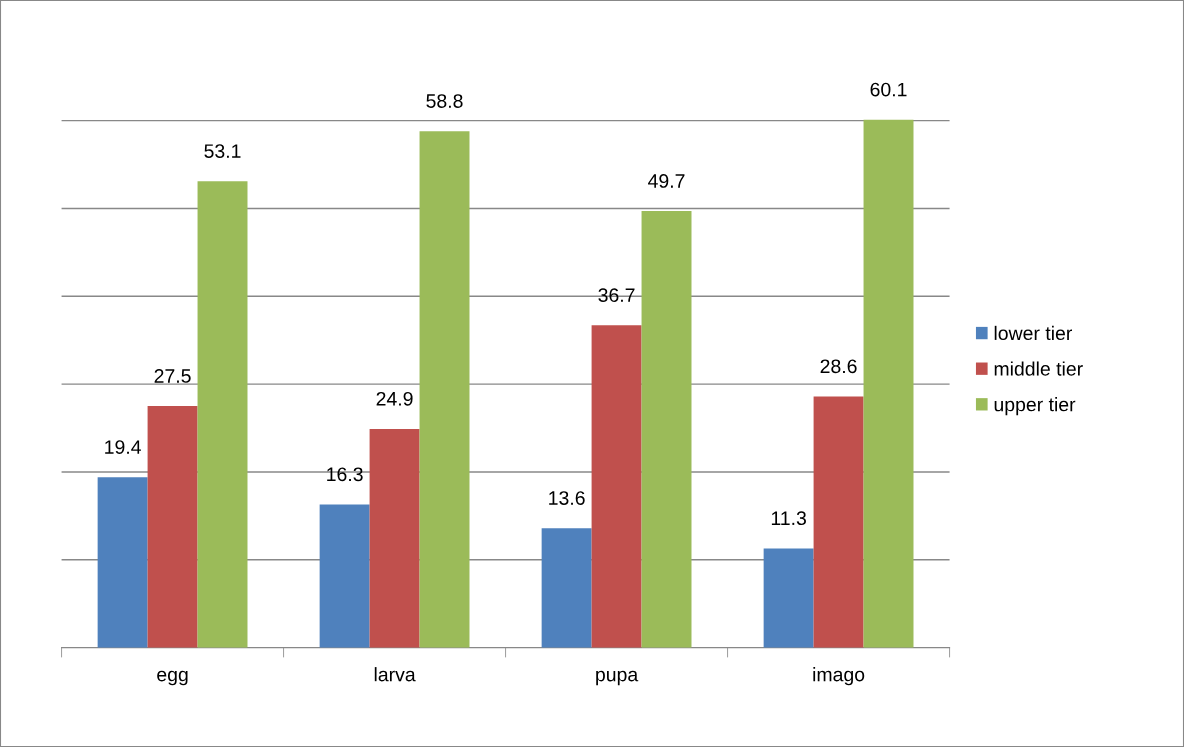 Image resolution: width=1184 pixels, height=747 pixels. Describe the element at coordinates (172, 376) in the screenshot. I see `data-label: 27.5` at that location.